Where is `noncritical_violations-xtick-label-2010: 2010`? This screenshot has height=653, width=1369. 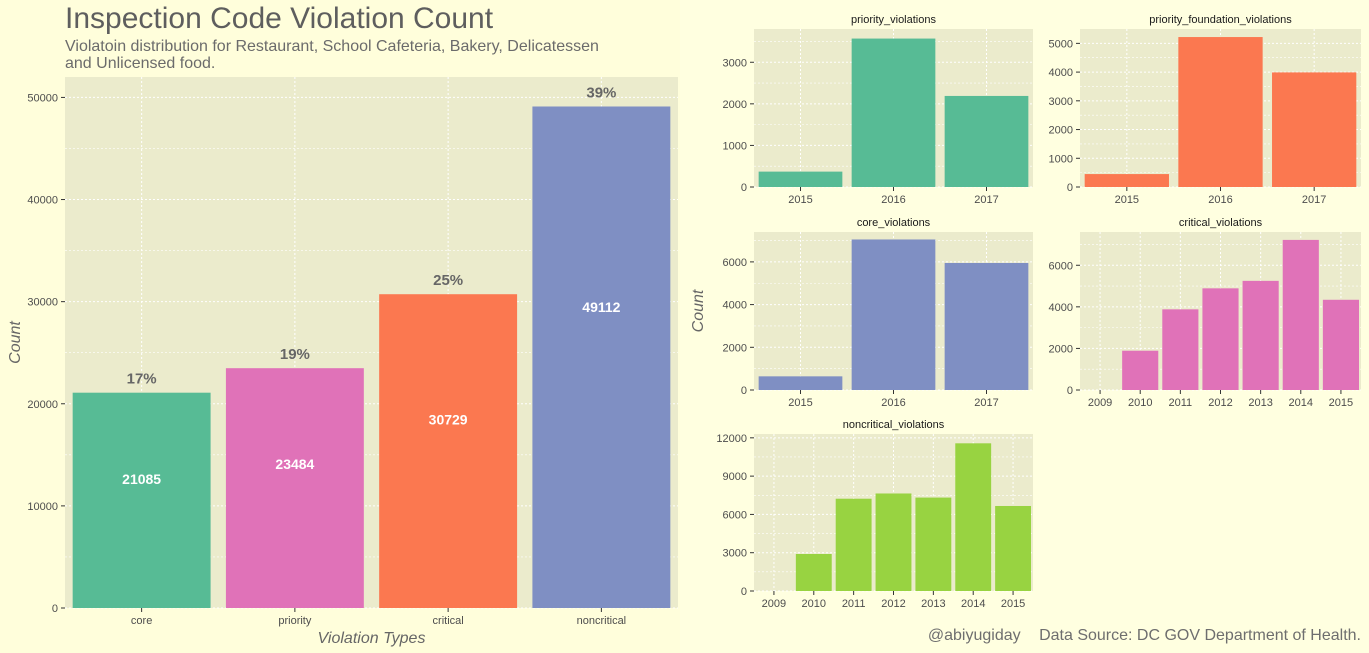
noncritical_violations-xtick-label-2010: 2010 is located at coordinates (814, 604).